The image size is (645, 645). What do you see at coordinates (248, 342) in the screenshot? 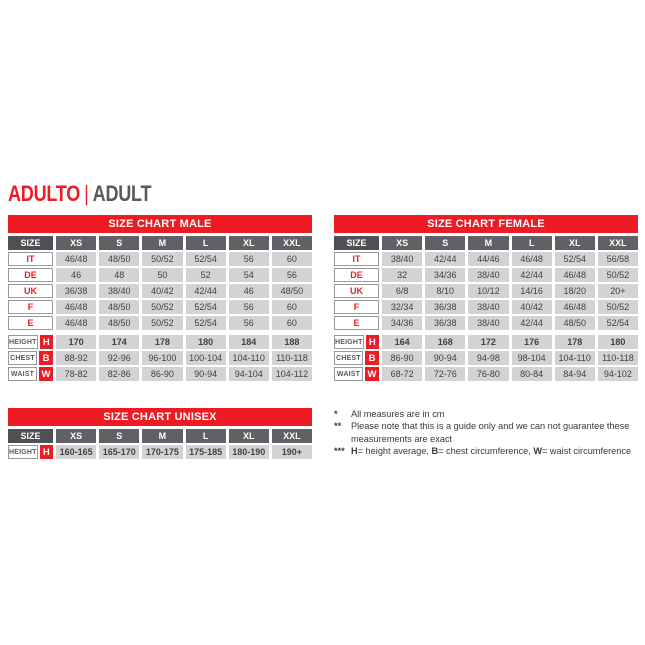
I see `table-cell: 184` at bounding box center [248, 342].